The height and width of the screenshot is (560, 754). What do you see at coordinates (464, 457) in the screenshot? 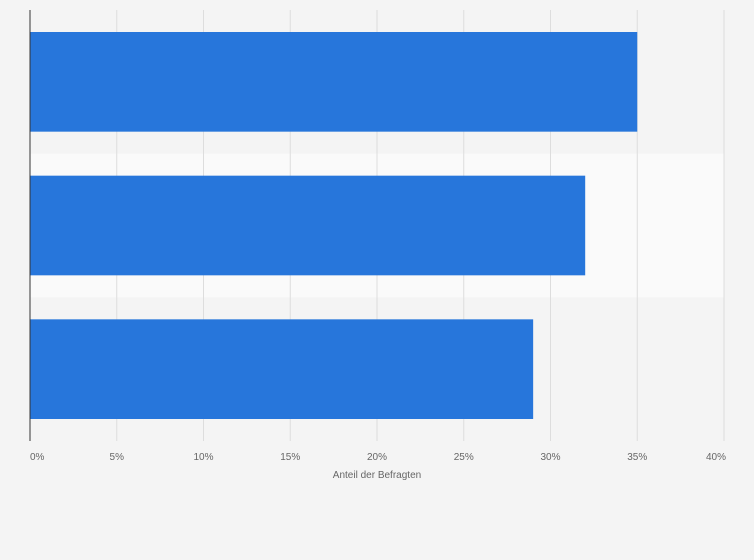
I see `x-tick-label-25: 25%` at bounding box center [464, 457].